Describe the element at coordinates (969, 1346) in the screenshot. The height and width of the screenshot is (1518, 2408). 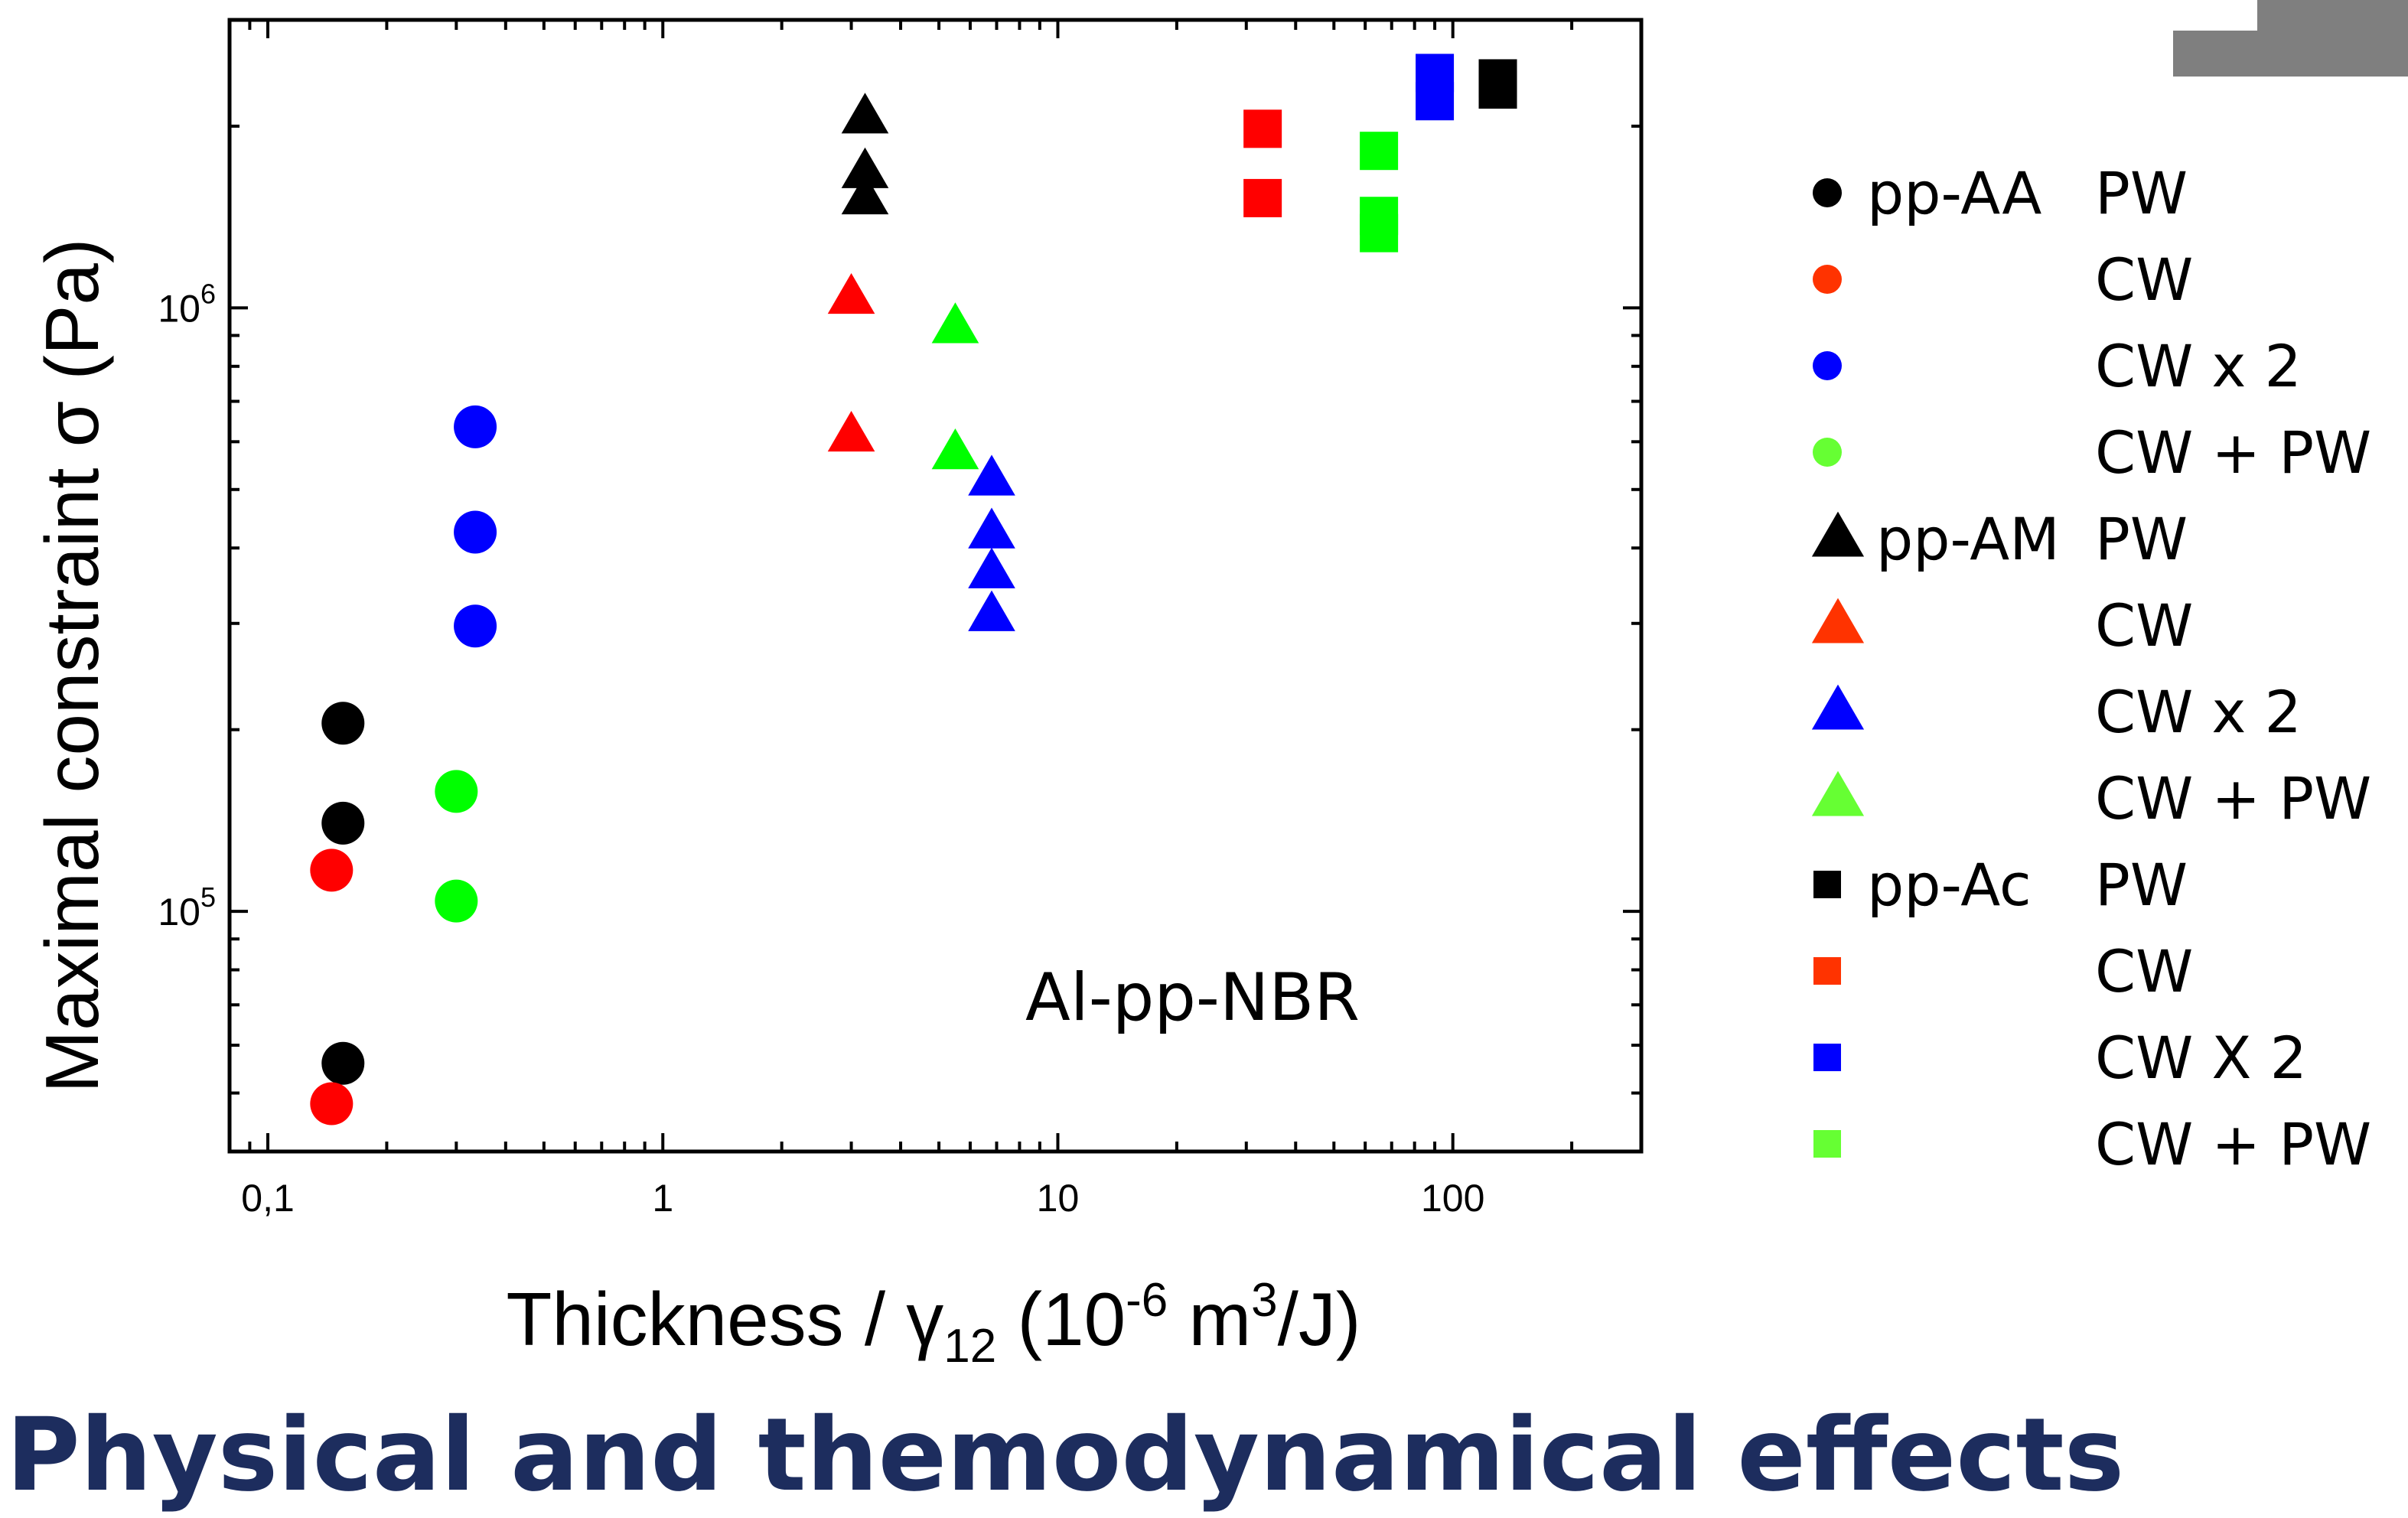
I see `x-axis-title-gamma-sub: 12` at that location.